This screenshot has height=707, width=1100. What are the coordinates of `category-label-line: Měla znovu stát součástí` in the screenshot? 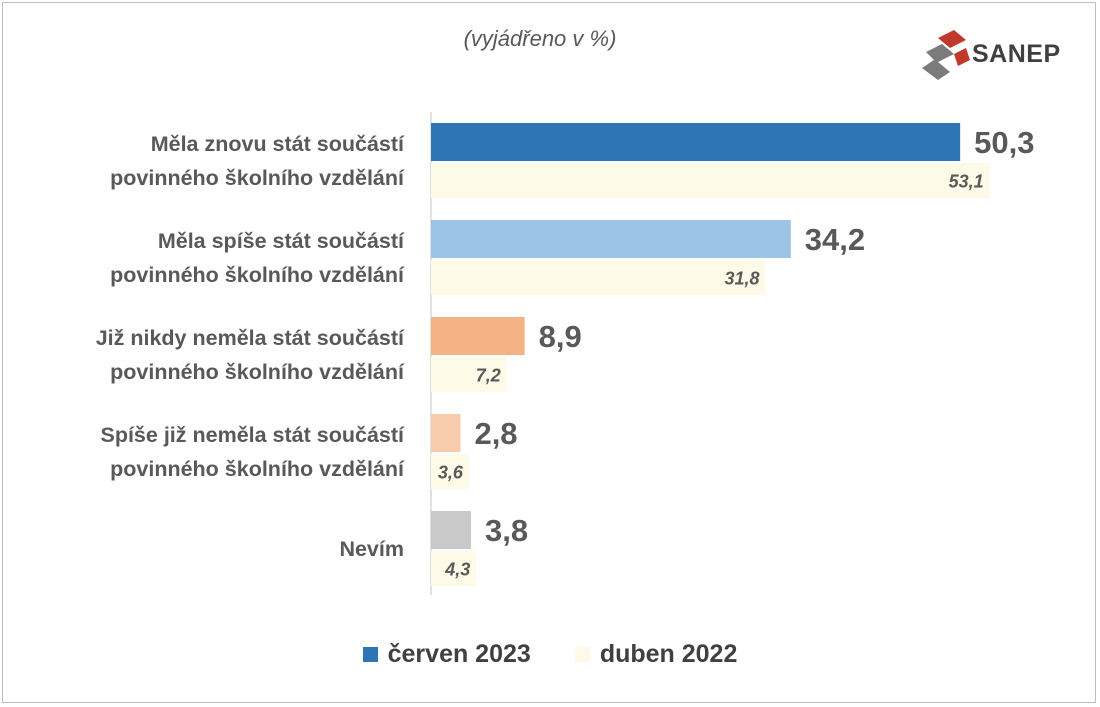 It's located at (277, 143).